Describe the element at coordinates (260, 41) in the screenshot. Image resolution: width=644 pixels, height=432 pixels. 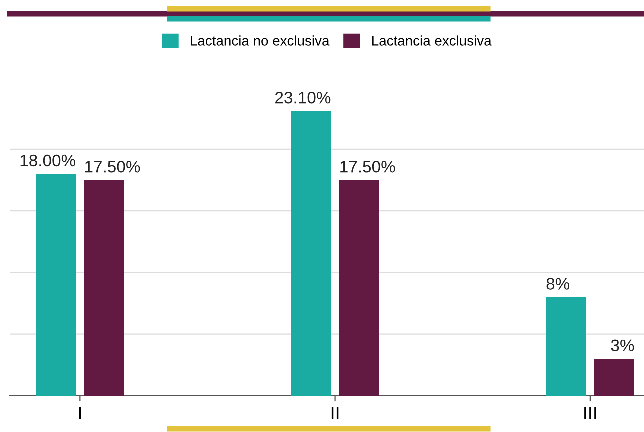
I see `legend-label: Lactancia no exclusiva` at that location.